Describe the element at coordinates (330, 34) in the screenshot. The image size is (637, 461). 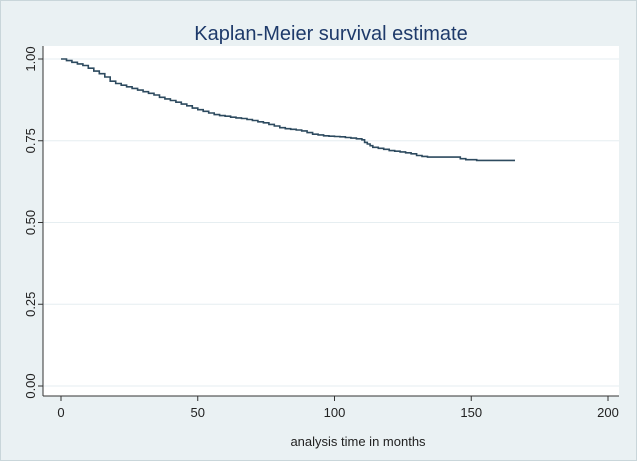
I see `chart-title: Kaplan-Meier survival estimate` at that location.